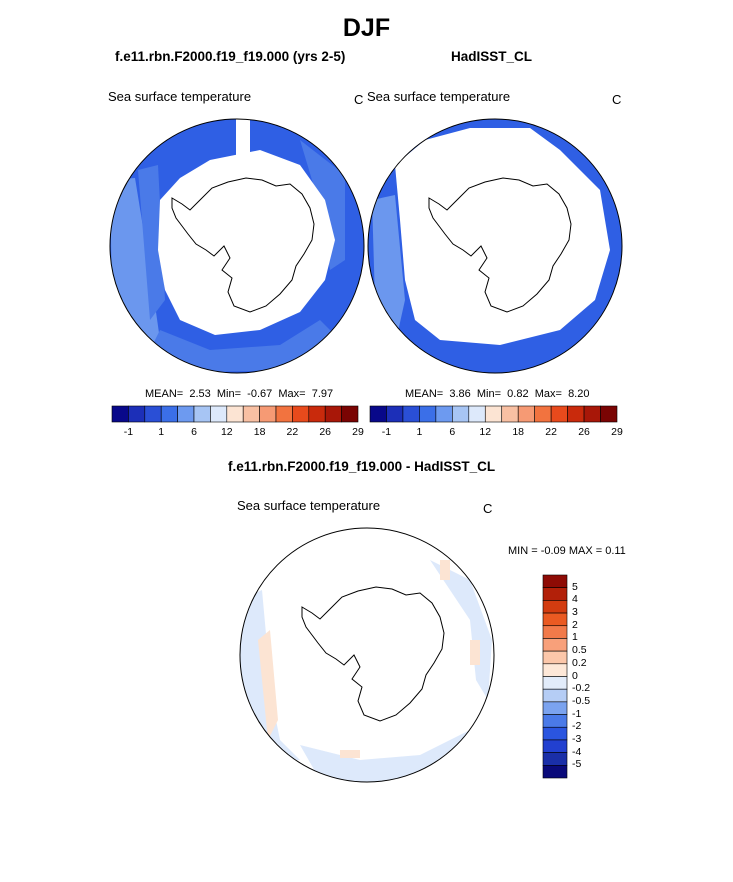  I want to click on diff-colorbar-tick-label: 3, so click(575, 612).